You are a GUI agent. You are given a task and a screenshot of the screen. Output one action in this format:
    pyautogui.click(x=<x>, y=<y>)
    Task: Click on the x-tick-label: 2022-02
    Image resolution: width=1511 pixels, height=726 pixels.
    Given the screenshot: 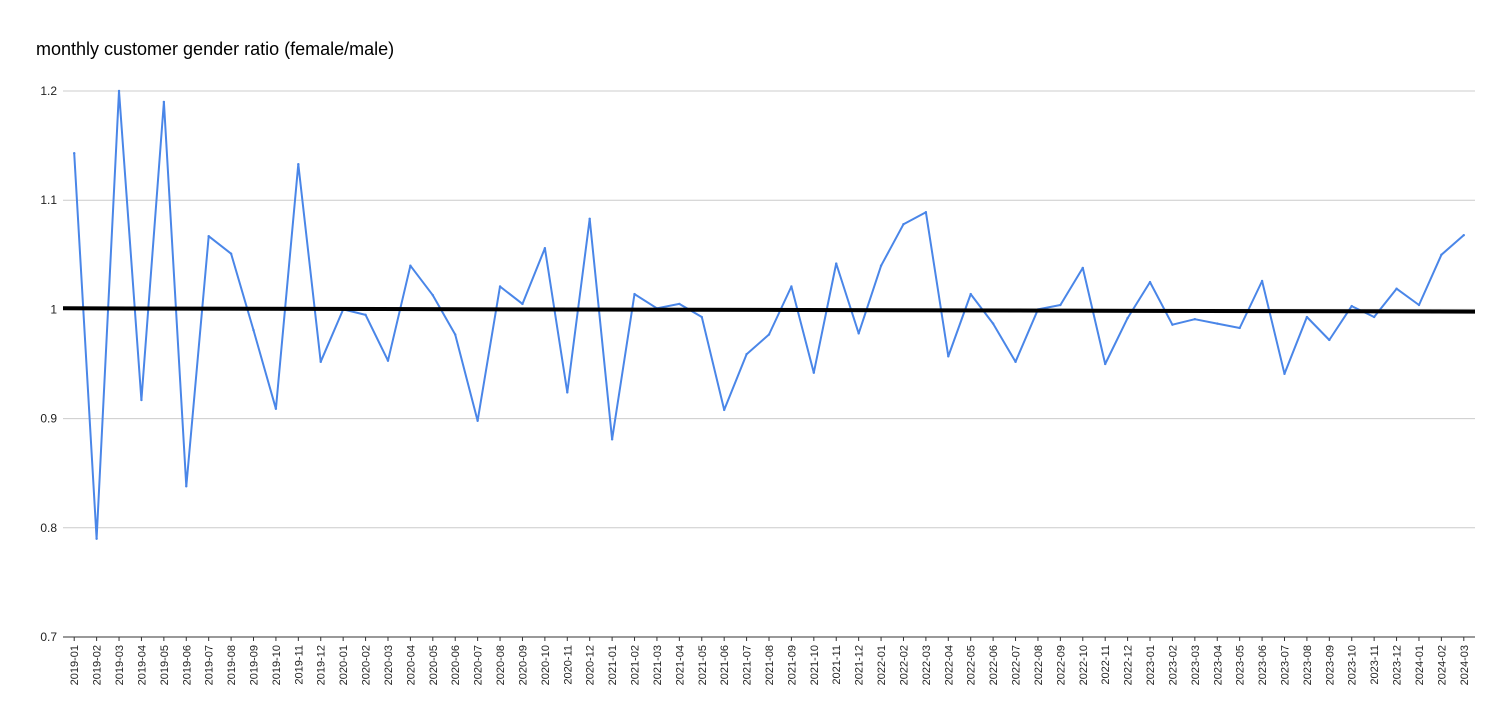 What is the action you would take?
    pyautogui.click(x=904, y=665)
    